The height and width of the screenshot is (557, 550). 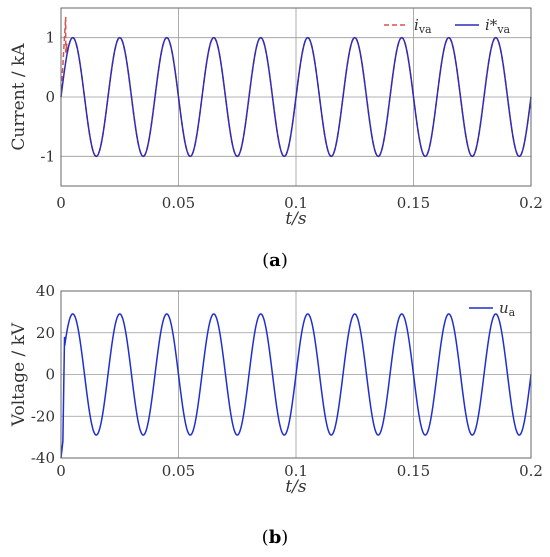 I want to click on a-legend-name: i, so click(x=416, y=25).